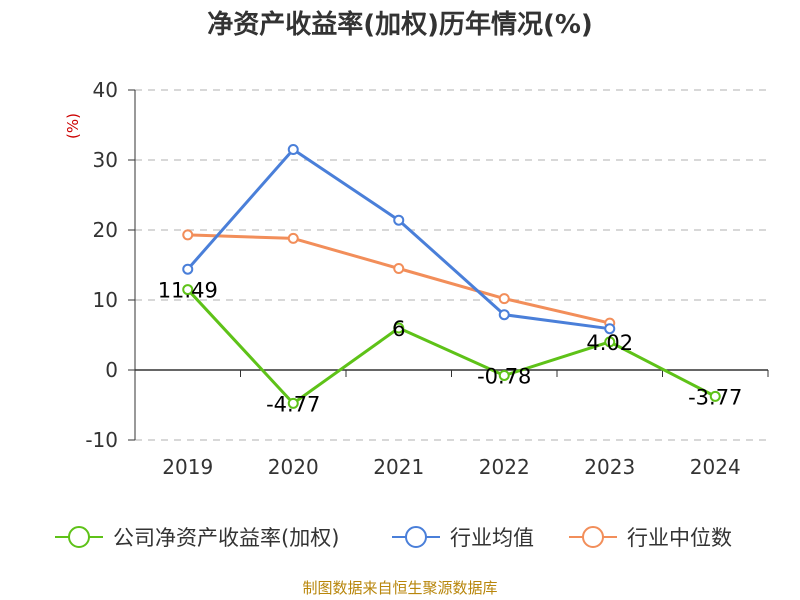 This screenshot has height=600, width=800. I want to click on data-label: -4.77, so click(293, 404).